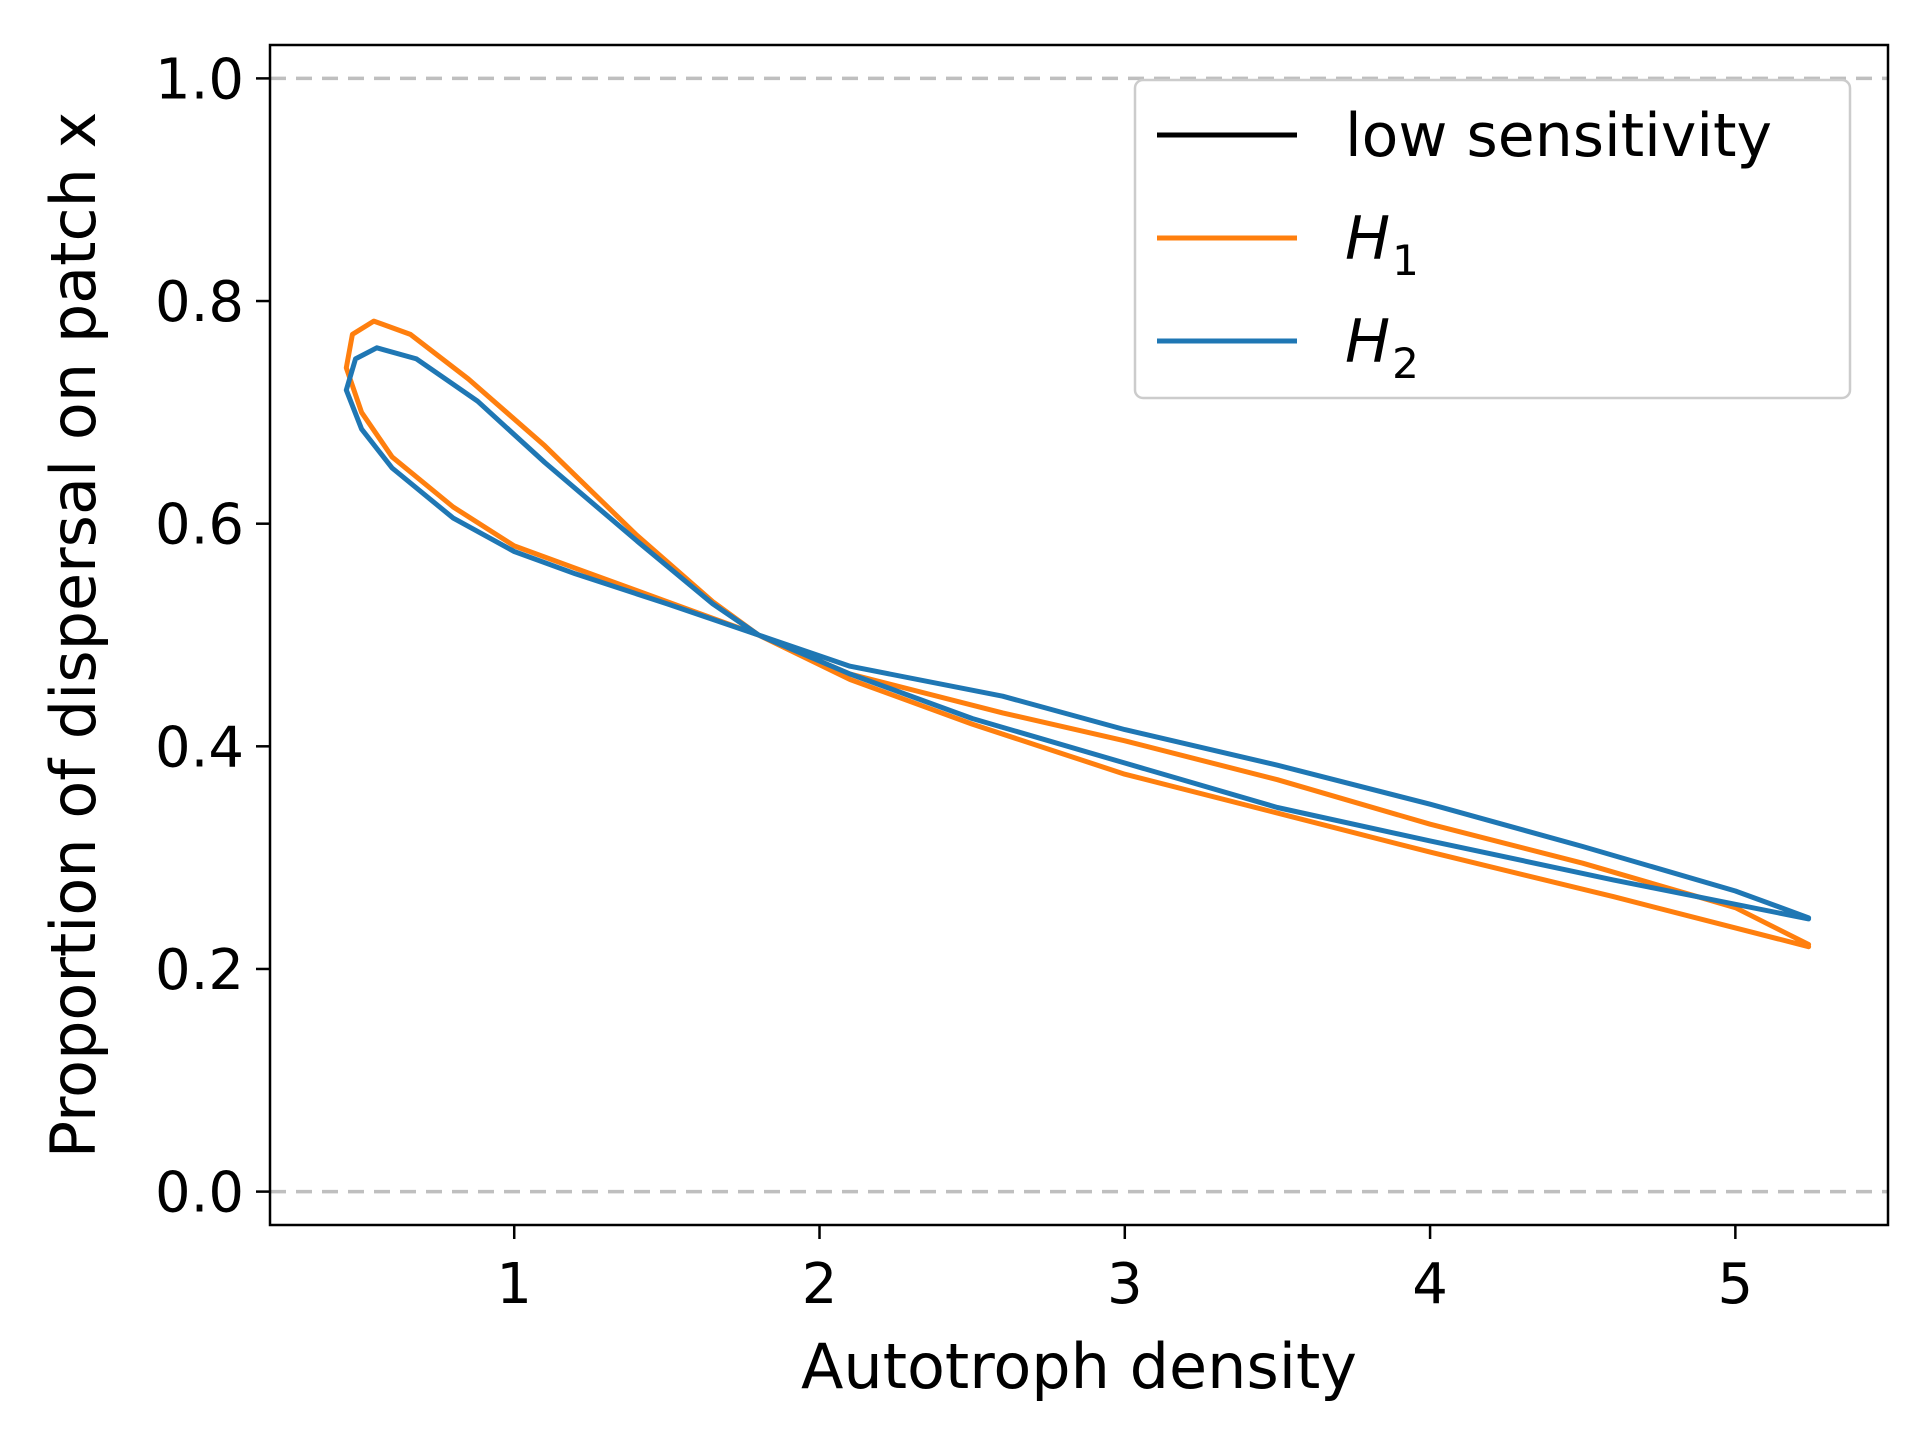  I want to click on legend-label-subscript-2: 2, so click(1405, 363).